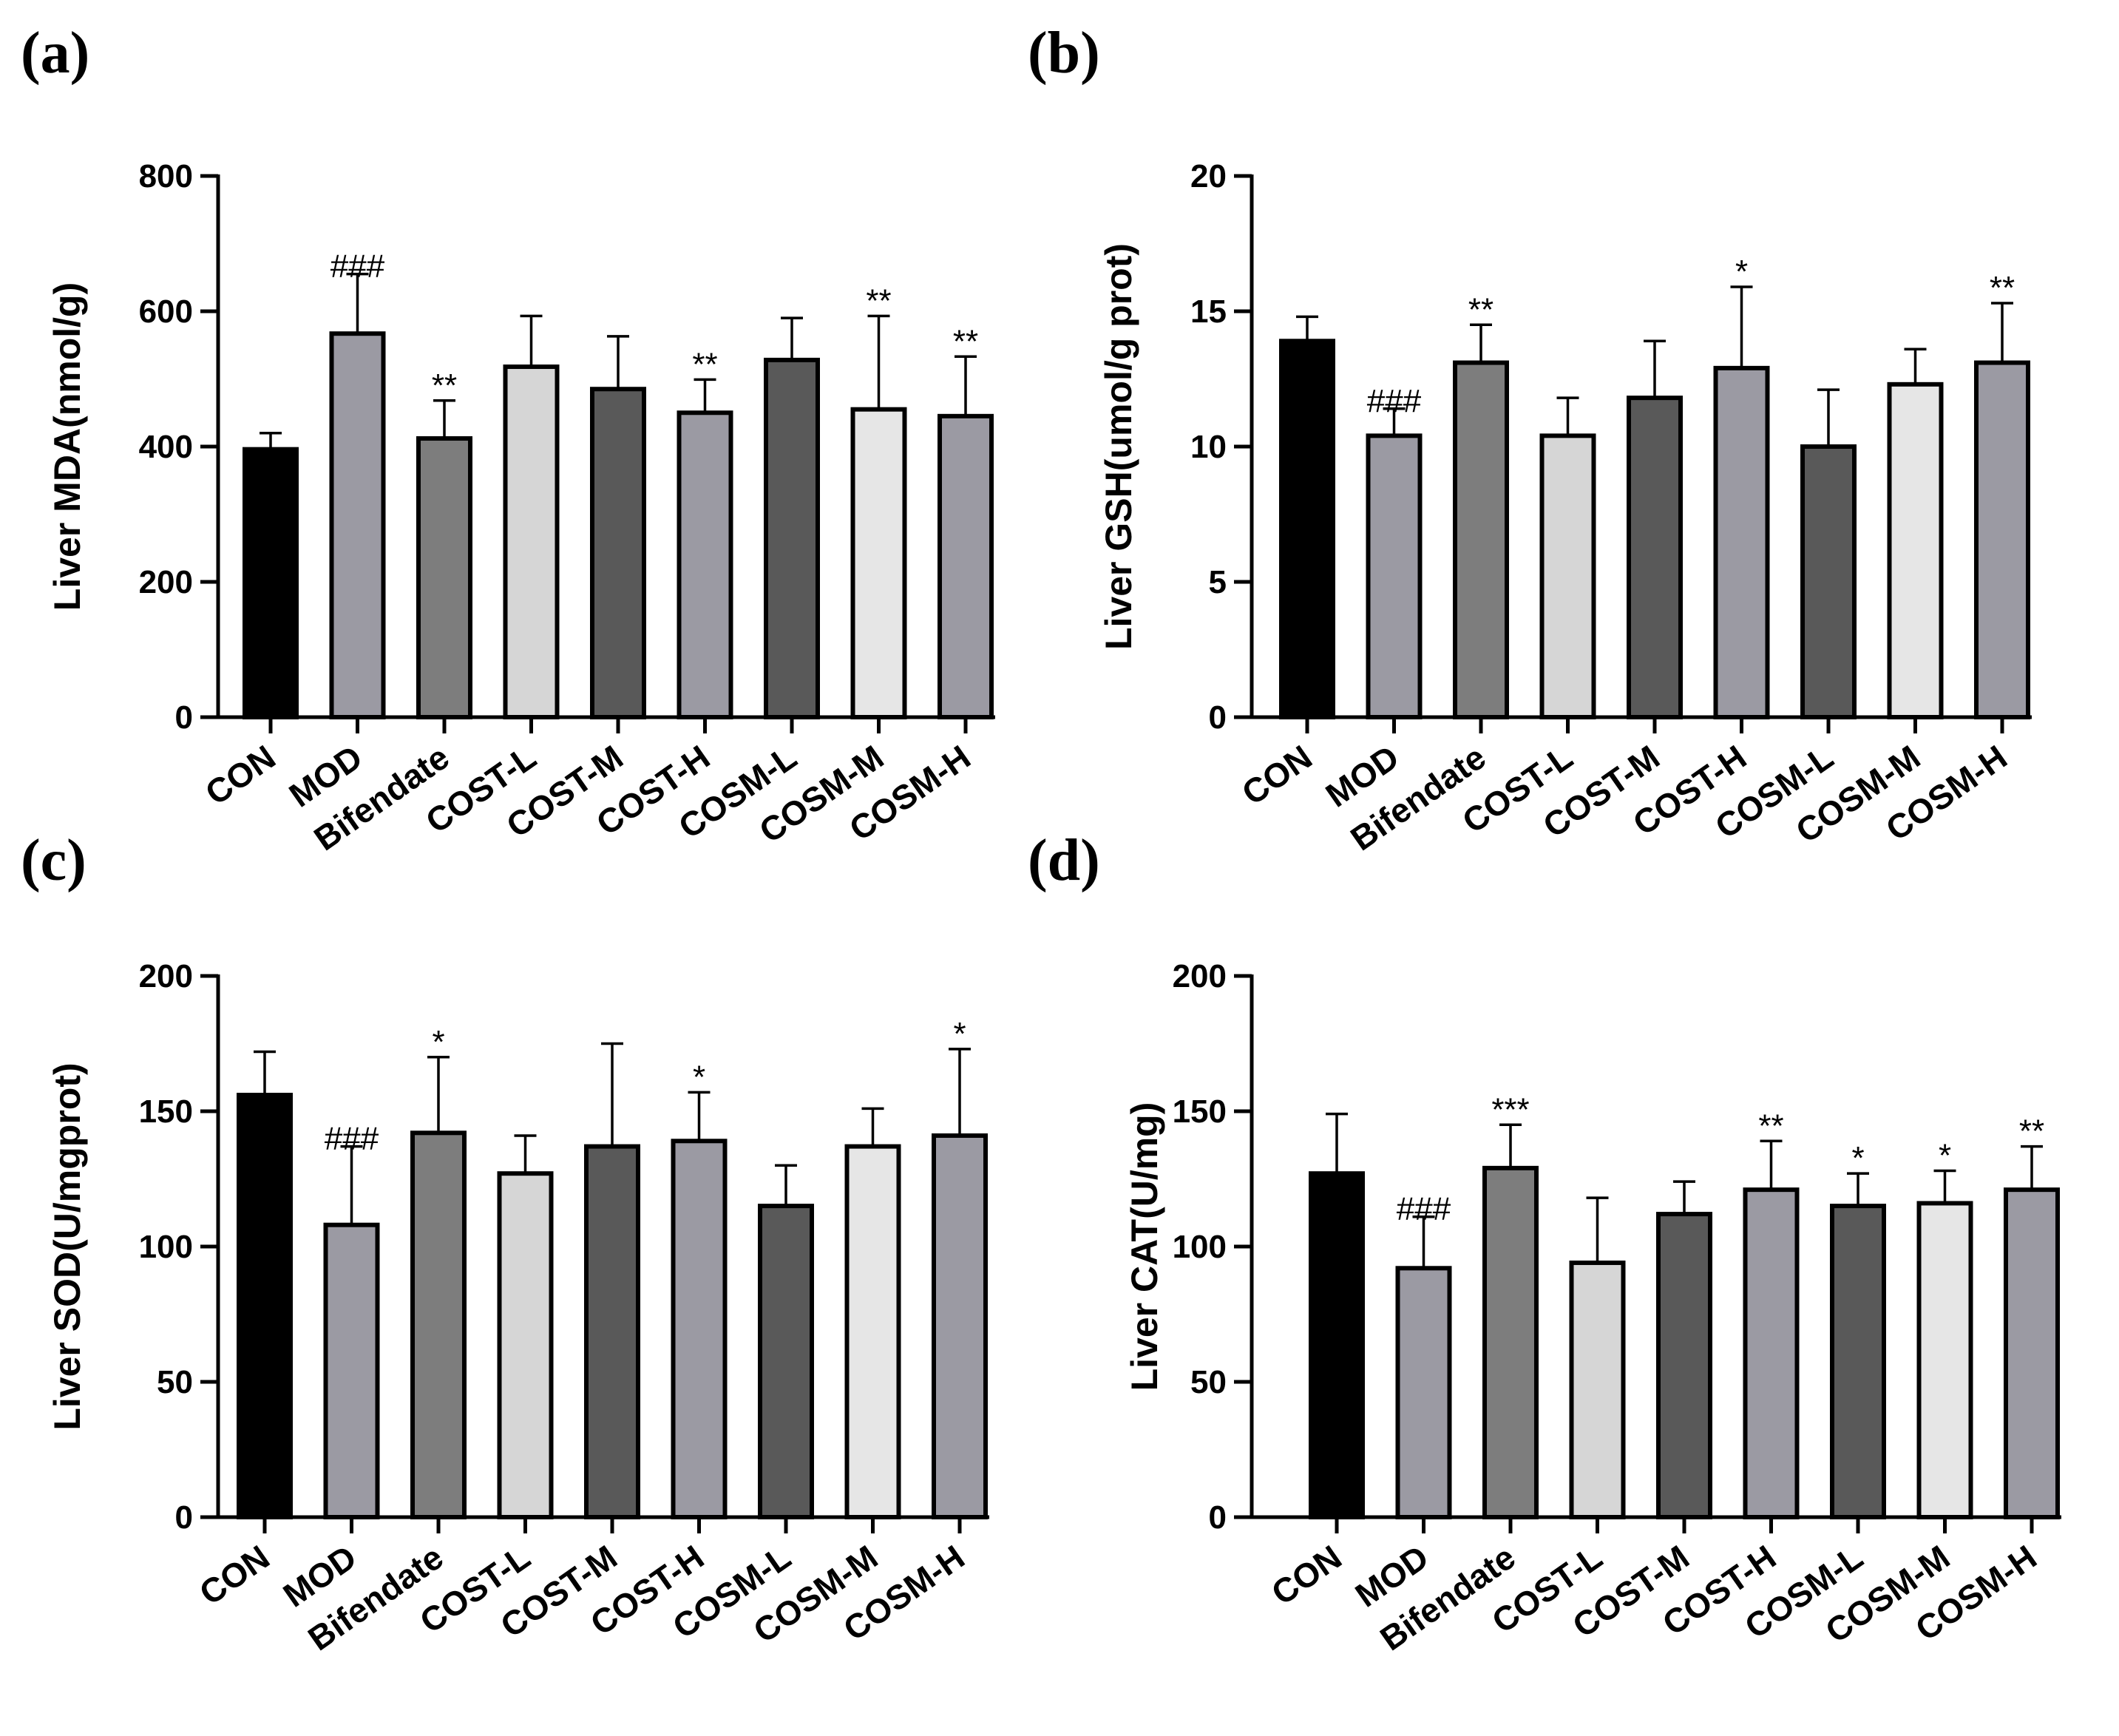  Describe the element at coordinates (67, 1246) in the screenshot. I see `y-axis-title: Liver SOD(U/mgprot)` at that location.